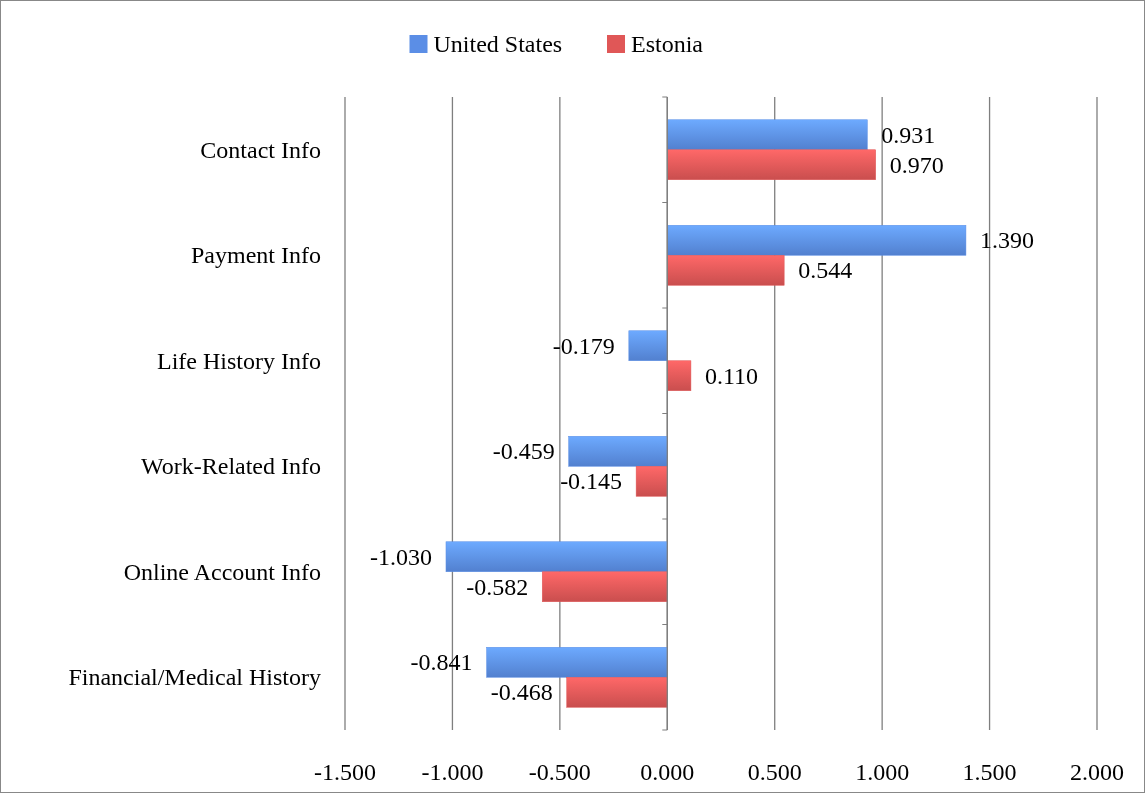 The width and height of the screenshot is (1145, 793). Describe the element at coordinates (400, 556) in the screenshot. I see `data-label: -1.030` at that location.